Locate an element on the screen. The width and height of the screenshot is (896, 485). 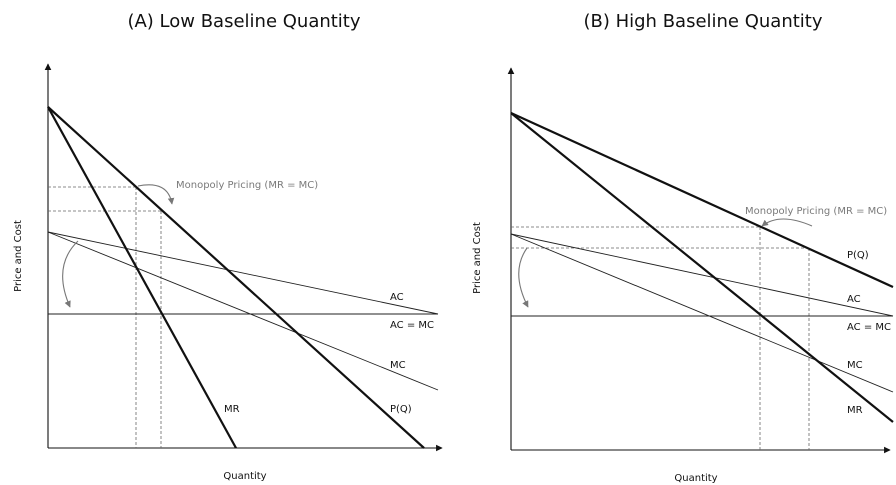
panel-b-y-axis-label: Price and Cost is located at coordinates (477, 258).